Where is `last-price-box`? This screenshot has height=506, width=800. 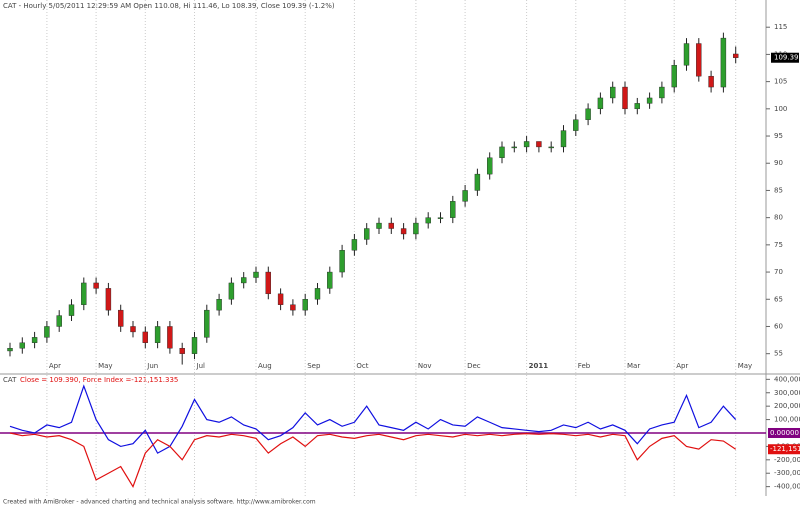
last-price-box is located at coordinates (785, 57).